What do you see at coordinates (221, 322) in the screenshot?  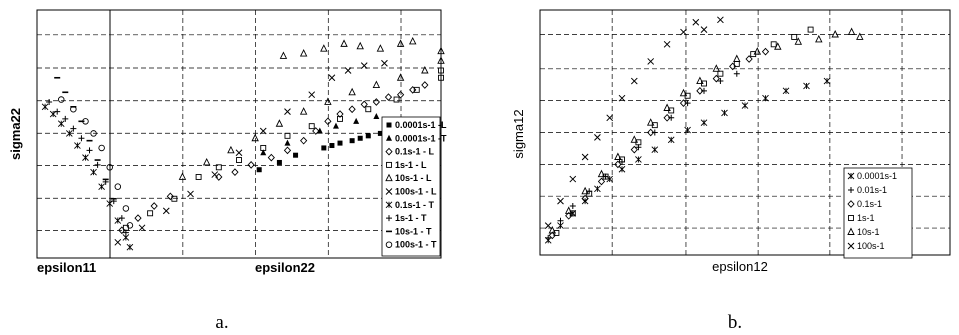 I see `panel-a-caption: a.` at bounding box center [221, 322].